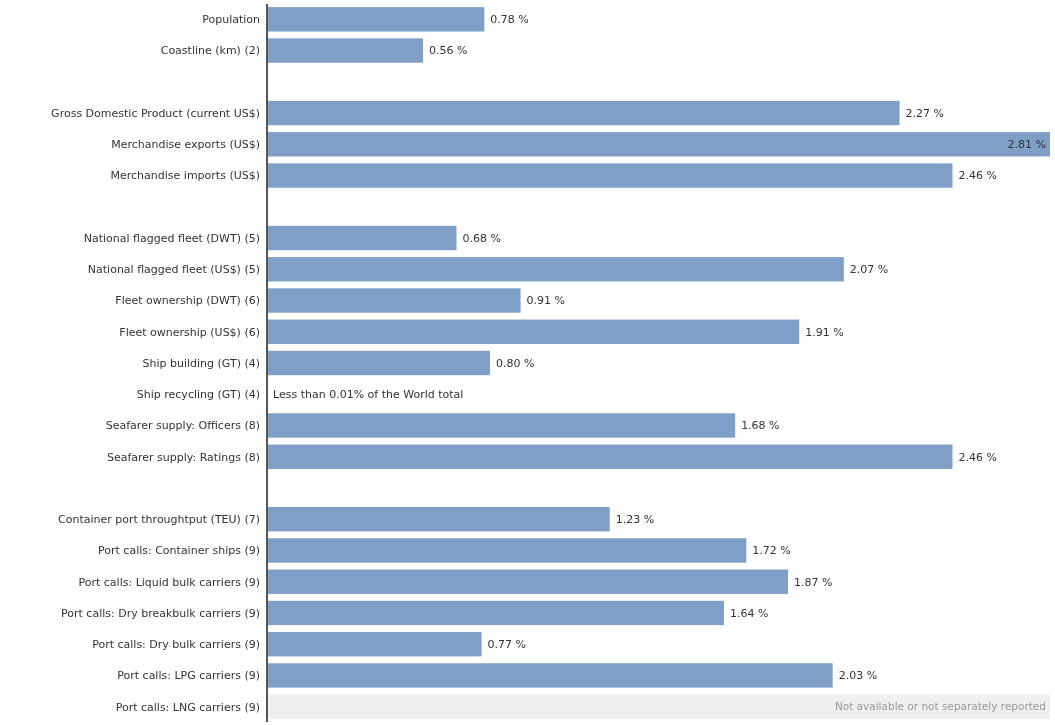 The image size is (1055, 725). I want to click on band-label: Not available or not separately reported, so click(940, 706).